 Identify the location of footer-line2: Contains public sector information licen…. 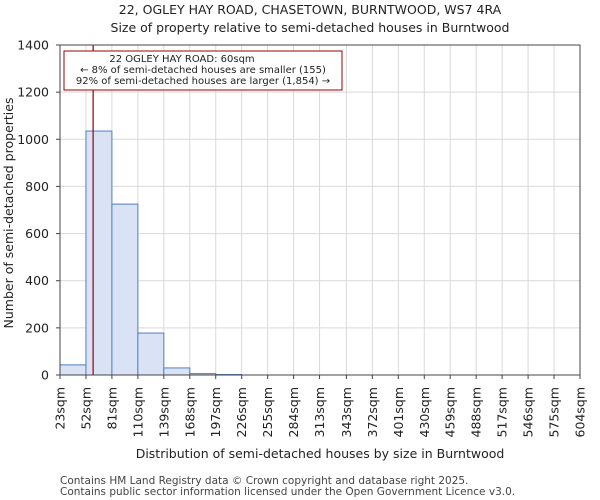
(287, 492).